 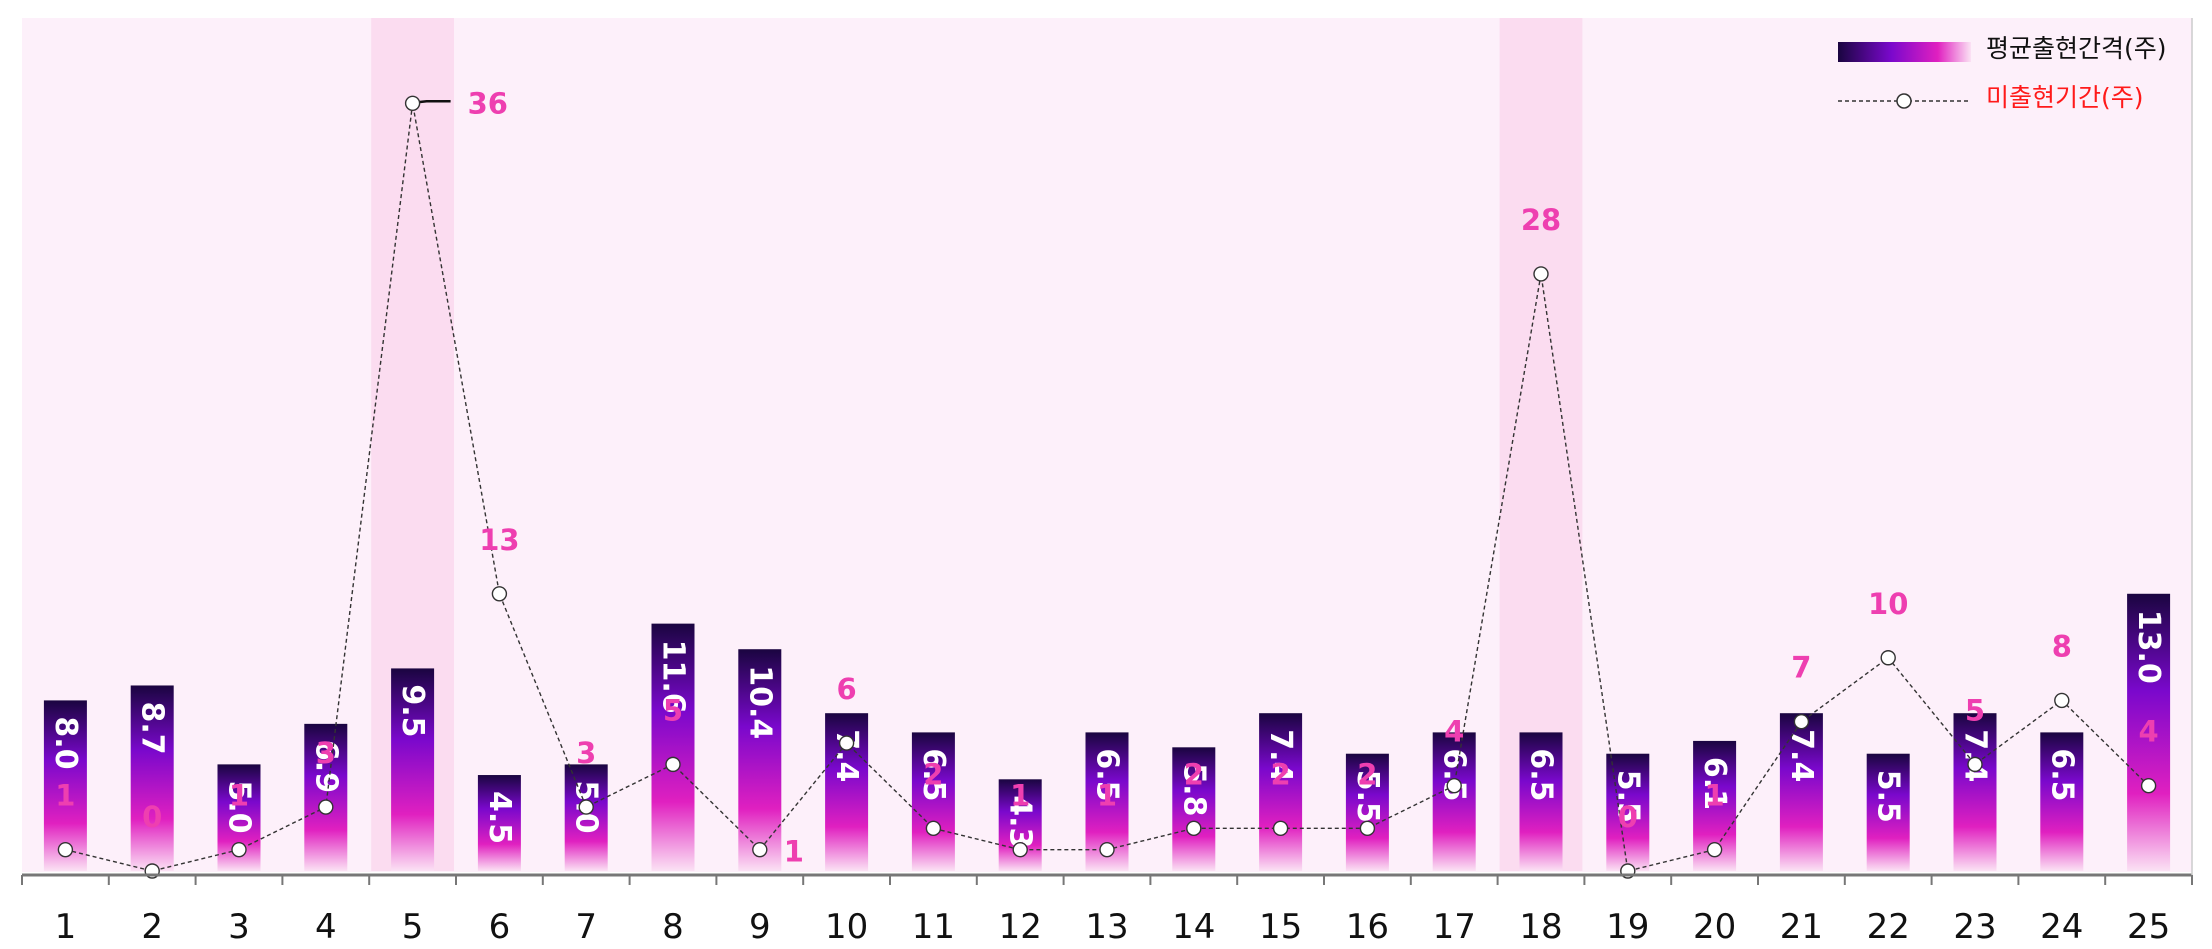 What do you see at coordinates (1888, 796) in the screenshot?
I see `bar-label-22: 5.5` at bounding box center [1888, 796].